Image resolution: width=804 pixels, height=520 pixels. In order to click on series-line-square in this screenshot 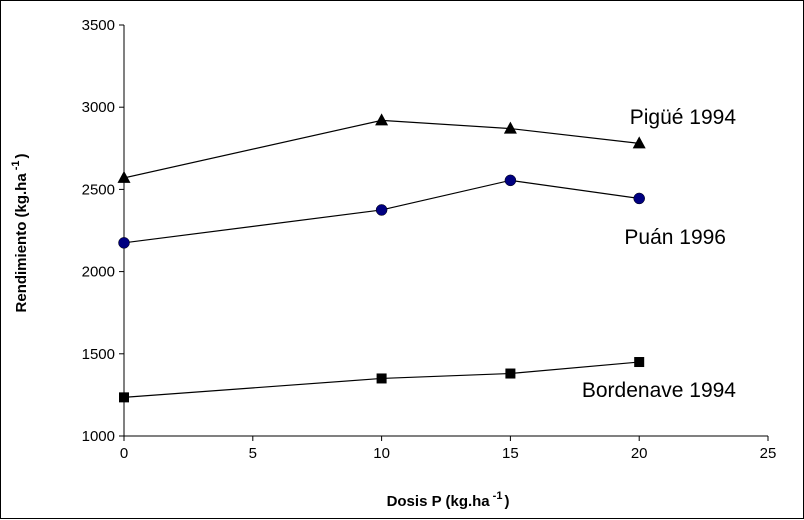, I will do `click(381, 379)`.